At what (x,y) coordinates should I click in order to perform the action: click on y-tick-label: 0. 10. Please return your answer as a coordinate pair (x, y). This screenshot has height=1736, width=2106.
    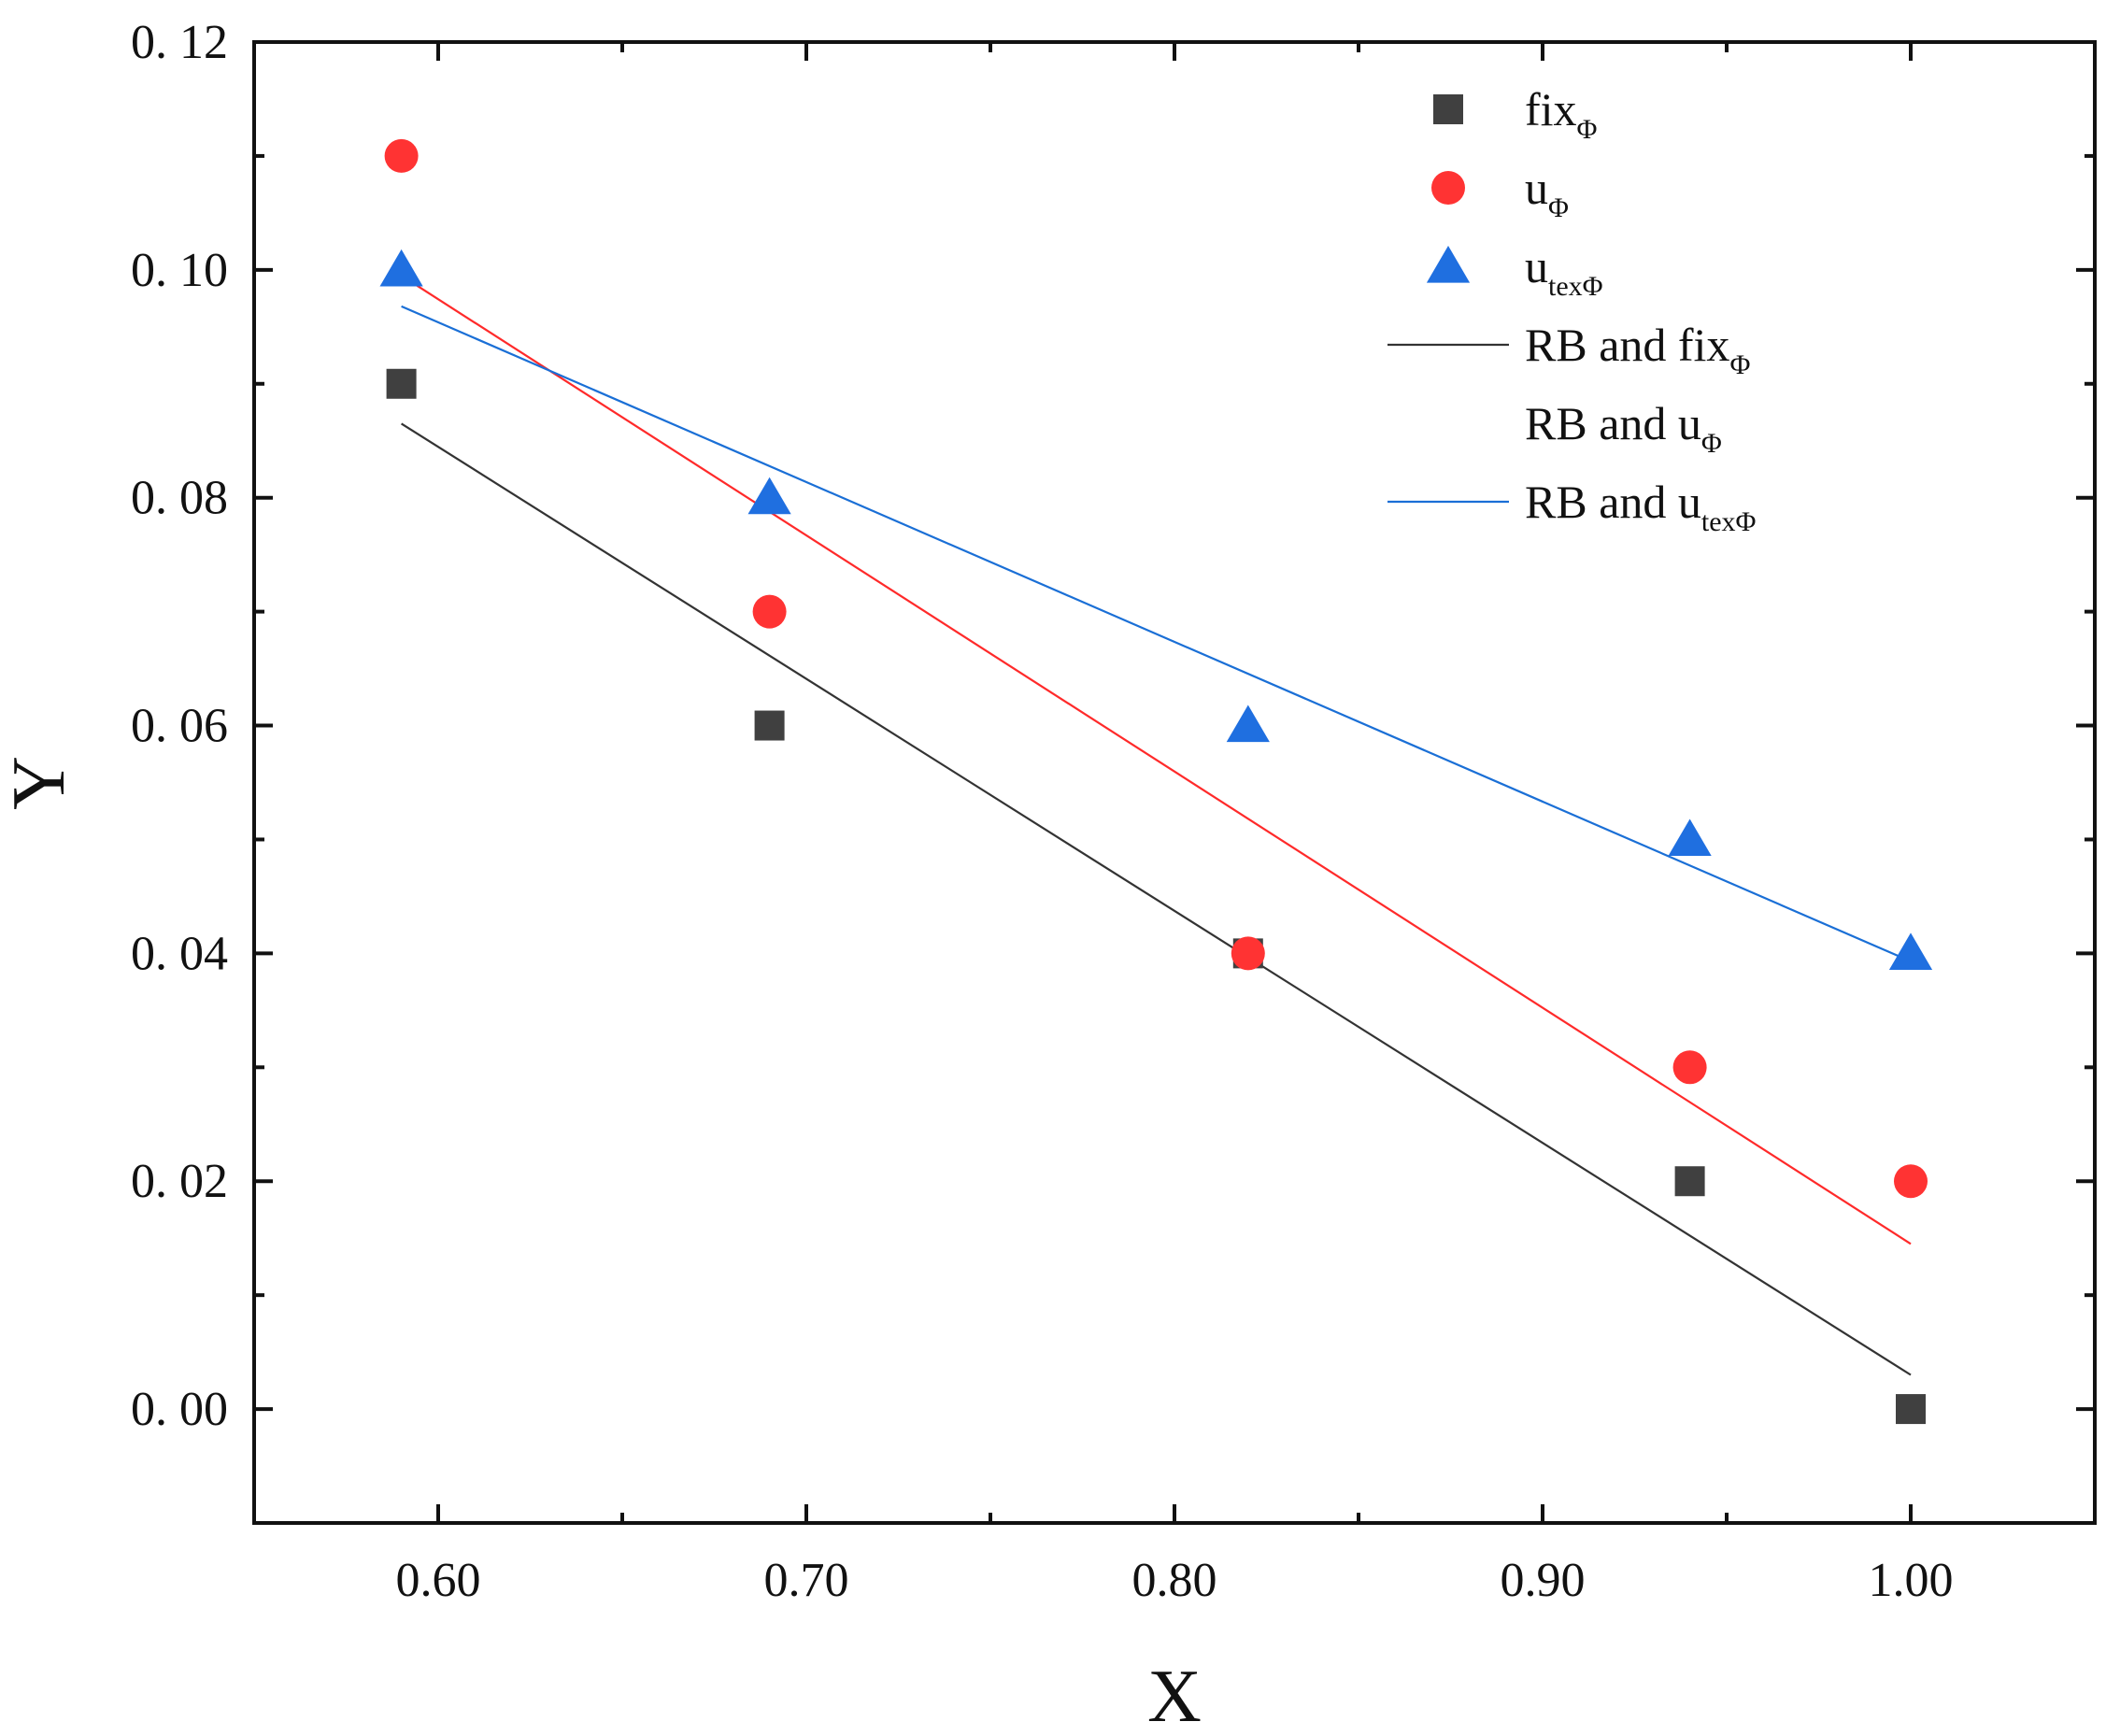
    Looking at the image, I should click on (179, 270).